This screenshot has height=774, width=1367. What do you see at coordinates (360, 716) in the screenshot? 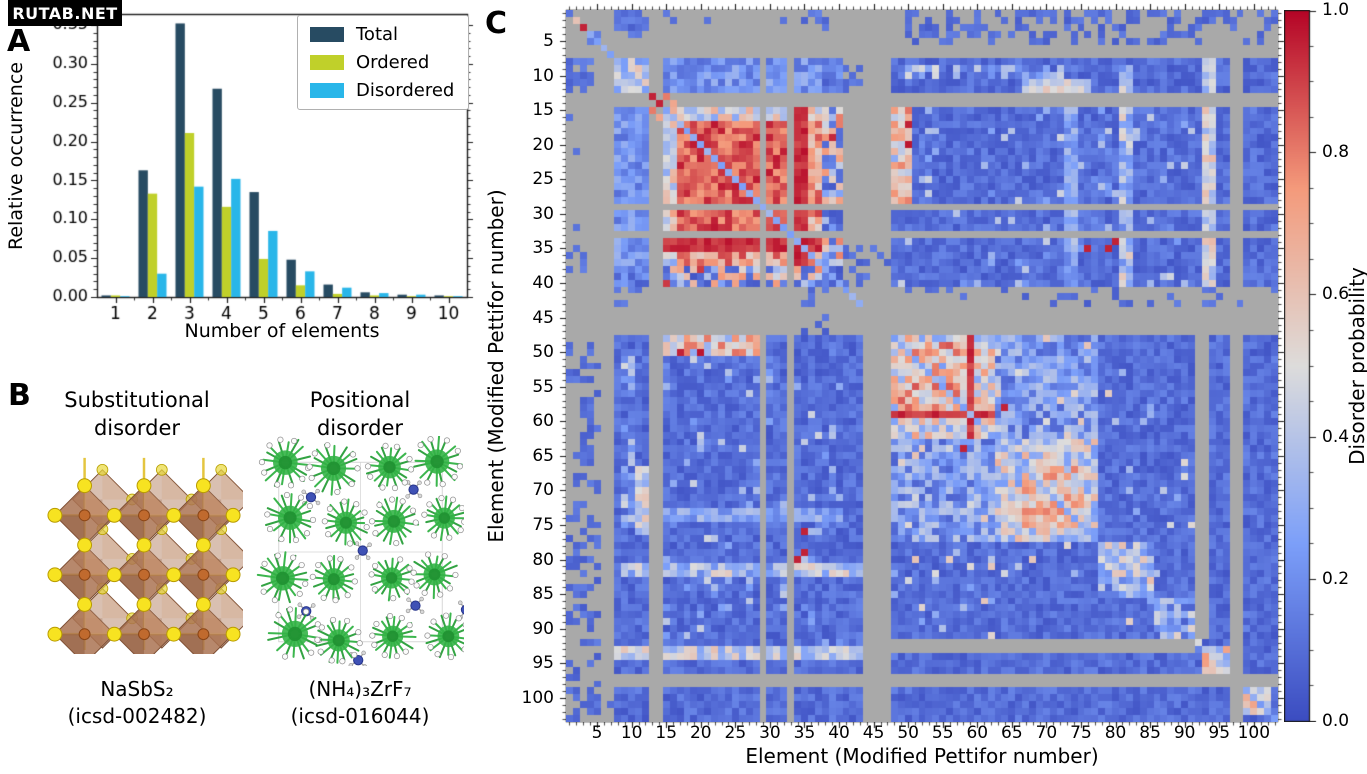
I see `right-icsd-id: (icsd-016044)` at bounding box center [360, 716].